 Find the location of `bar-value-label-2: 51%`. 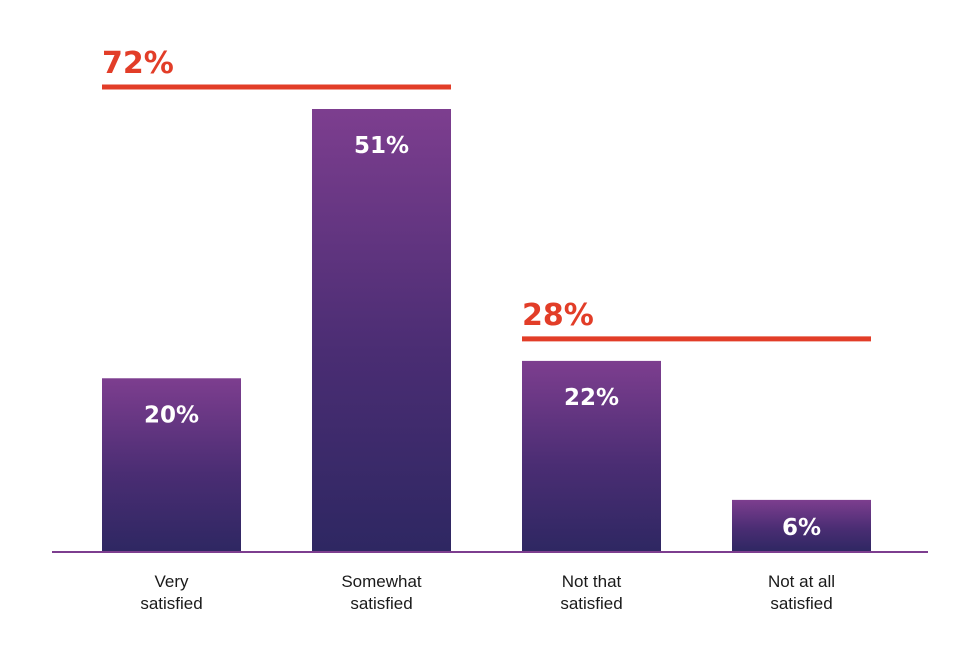

bar-value-label-2: 51% is located at coordinates (381, 146).